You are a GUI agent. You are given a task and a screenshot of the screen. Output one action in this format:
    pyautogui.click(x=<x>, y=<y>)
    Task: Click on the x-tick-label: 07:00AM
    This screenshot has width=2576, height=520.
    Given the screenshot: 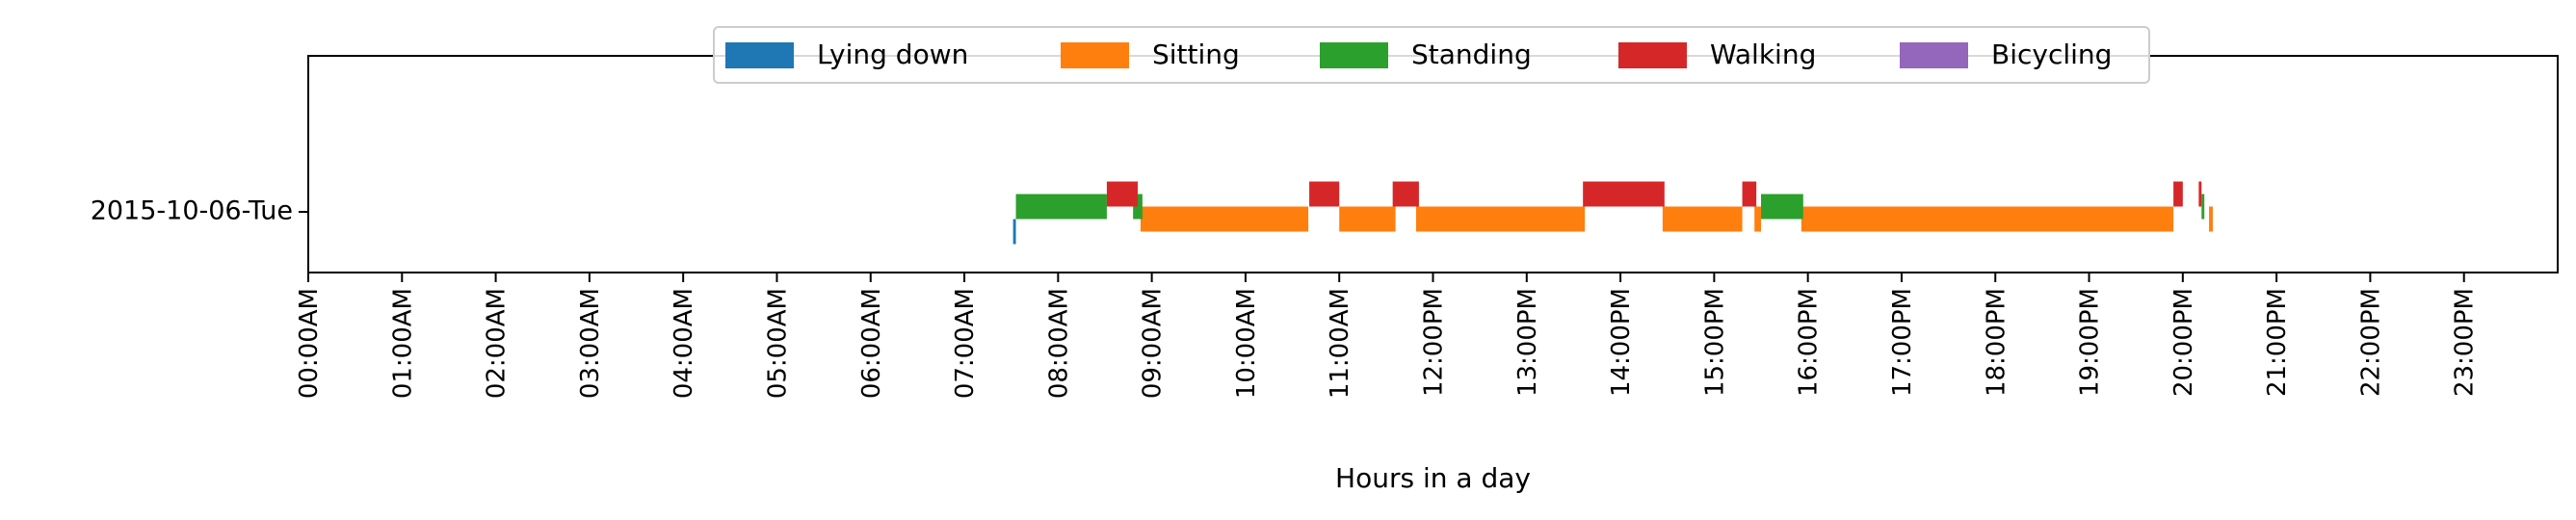 What is the action you would take?
    pyautogui.click(x=966, y=343)
    